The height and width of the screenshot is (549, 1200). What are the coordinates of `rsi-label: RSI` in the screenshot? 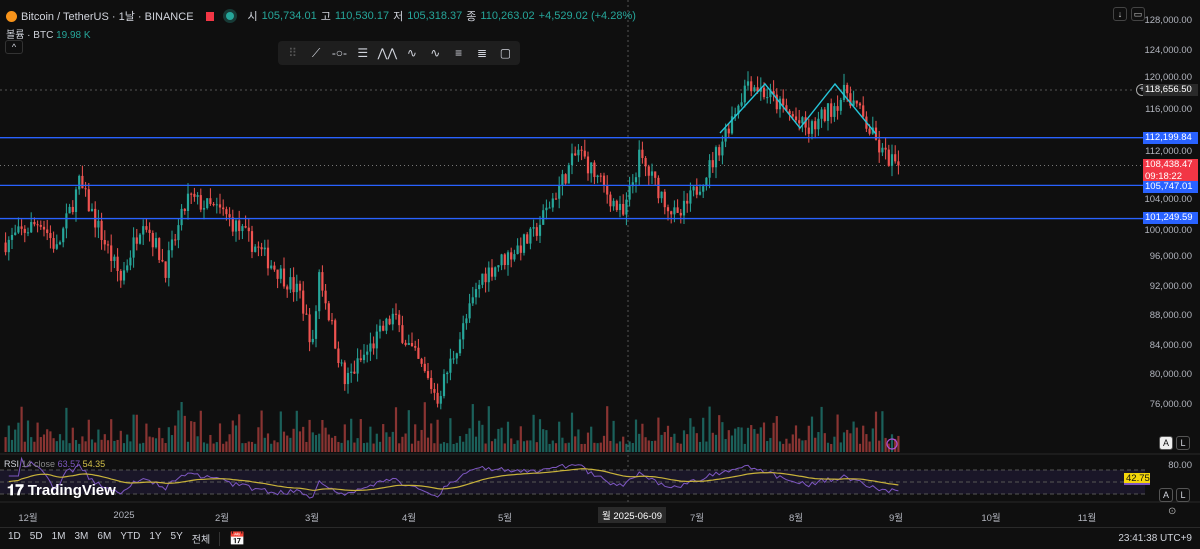 It's located at (12, 464).